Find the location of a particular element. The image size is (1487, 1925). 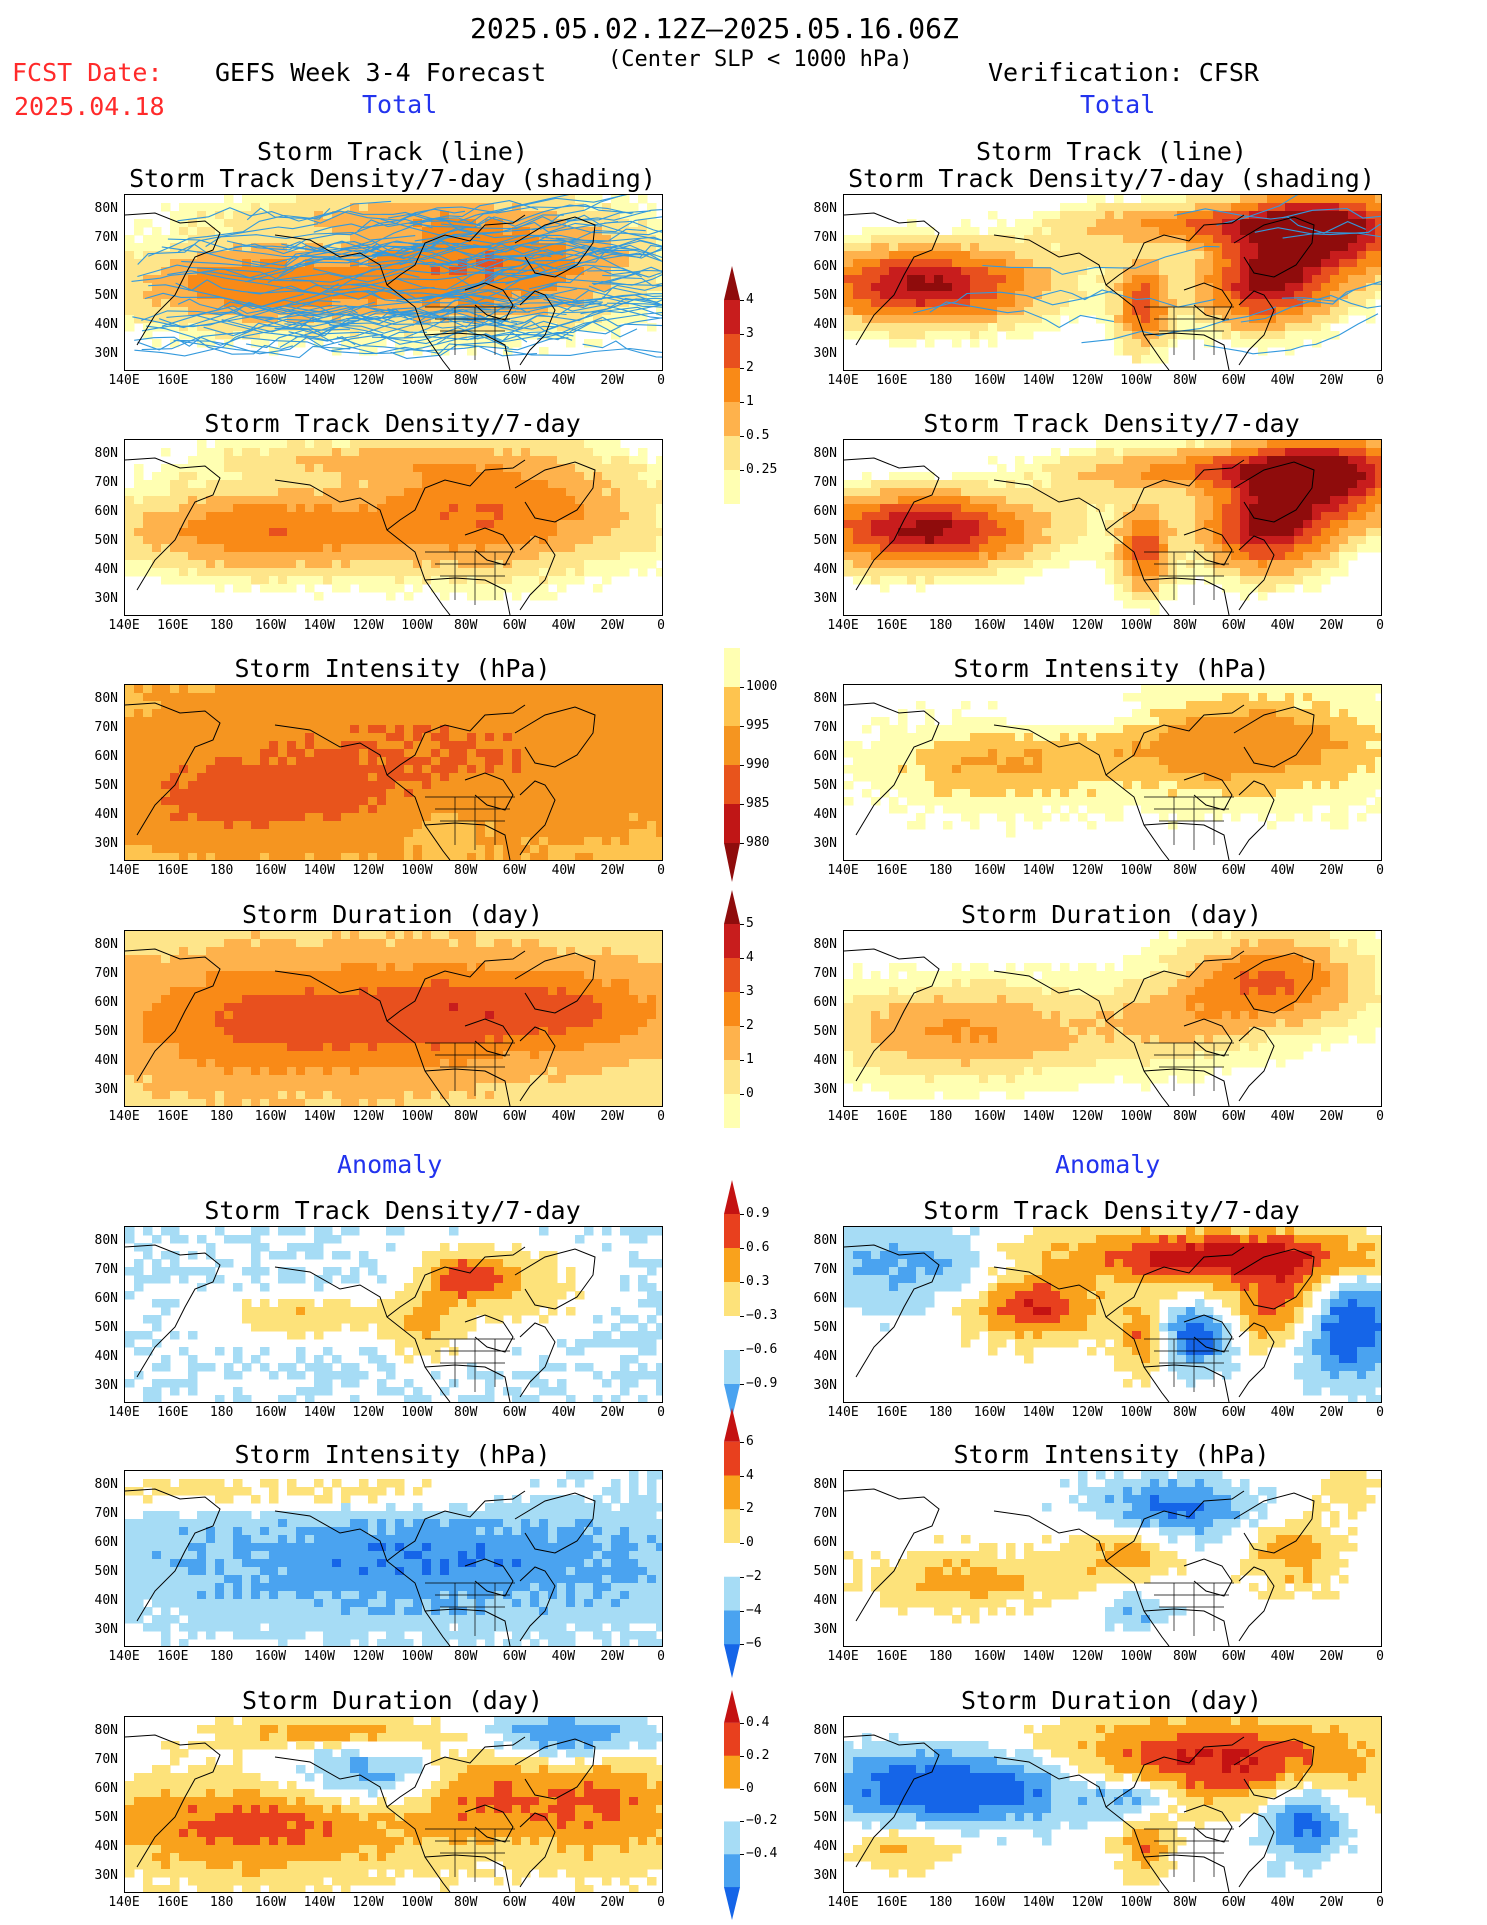

cfsr-intensity-lon-label: 180 is located at coordinates (940, 870).